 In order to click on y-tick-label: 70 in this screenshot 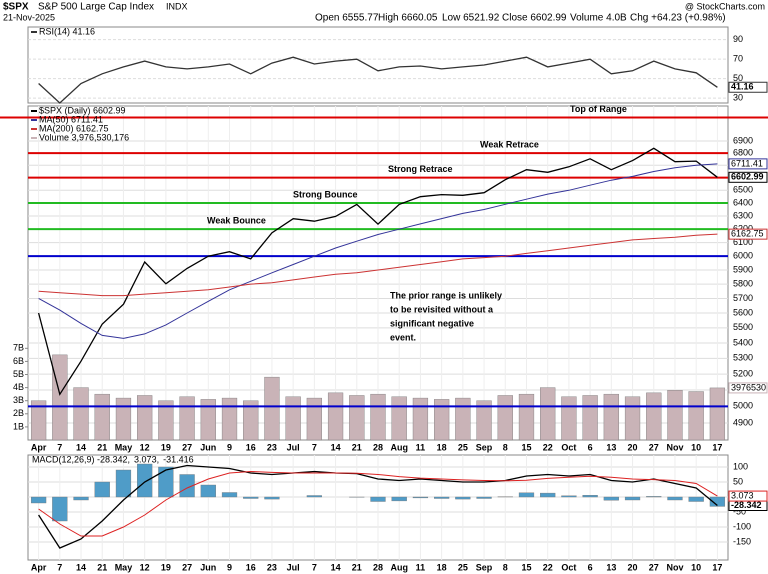, I will do `click(738, 59)`.